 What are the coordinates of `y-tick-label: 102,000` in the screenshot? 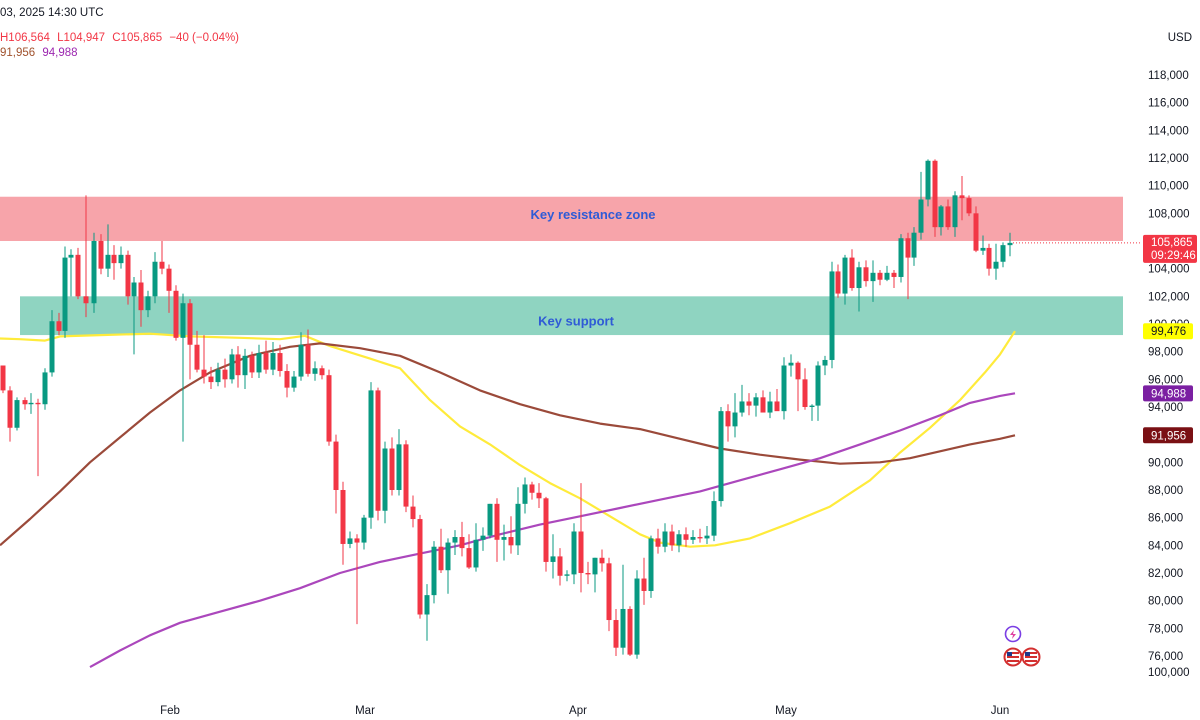 It's located at (1169, 297).